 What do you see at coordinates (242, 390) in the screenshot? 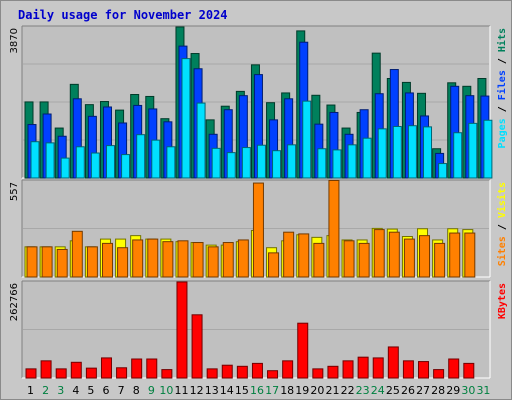
I see `x-tick-day-15: 15` at bounding box center [242, 390].